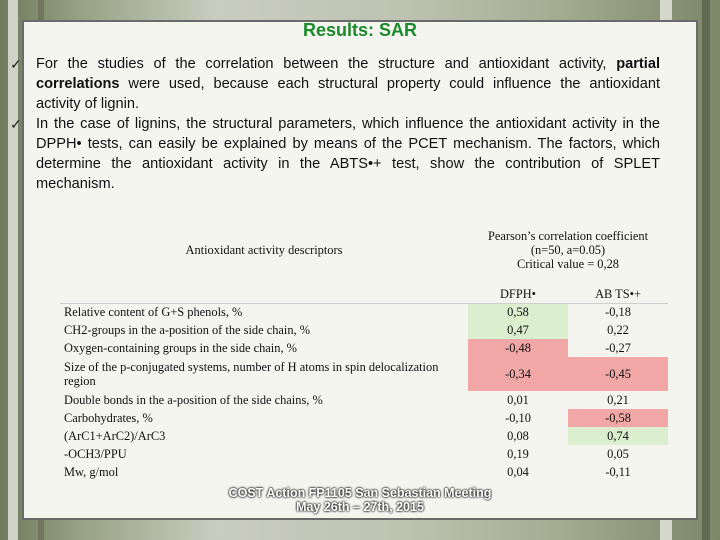  I want to click on footer-line-1: COST Action FP1105 San Sebastian Meeting, so click(360, 493).